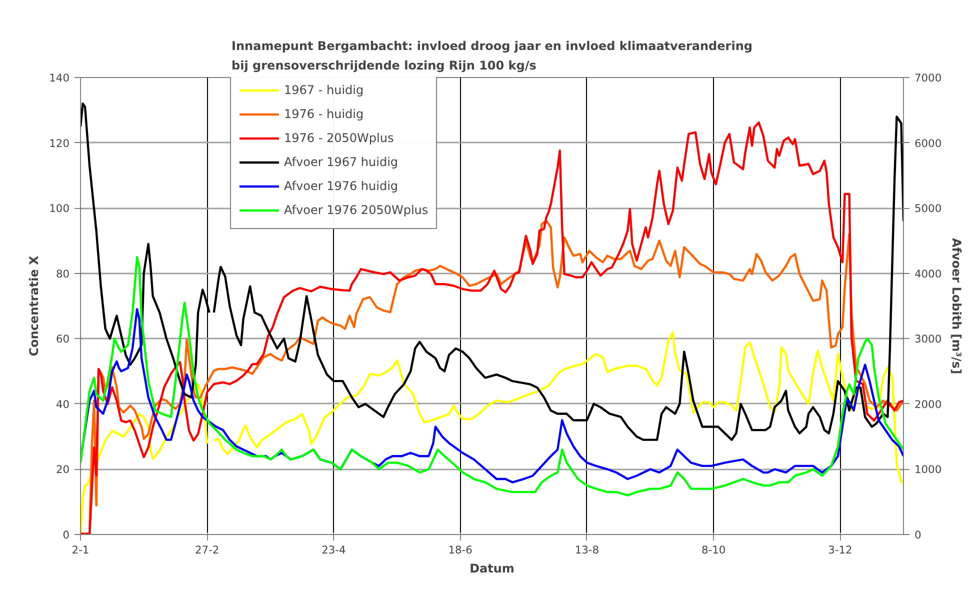  Describe the element at coordinates (957, 306) in the screenshot. I see `y2-axis-title: Afvoer Lobith [m³/s]` at that location.